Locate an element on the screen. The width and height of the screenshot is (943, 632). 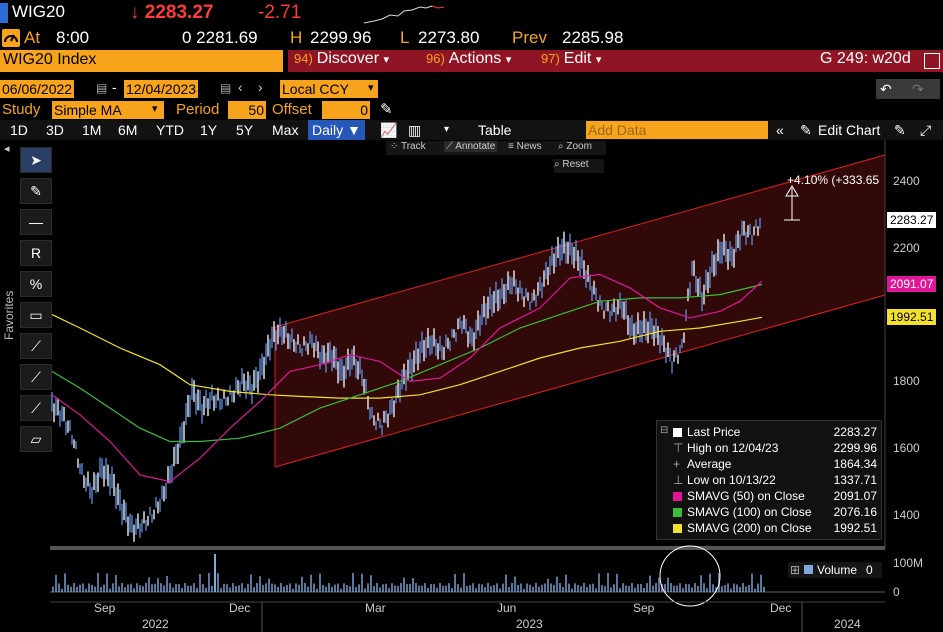
settings-icon: ✎ is located at coordinates (900, 130).